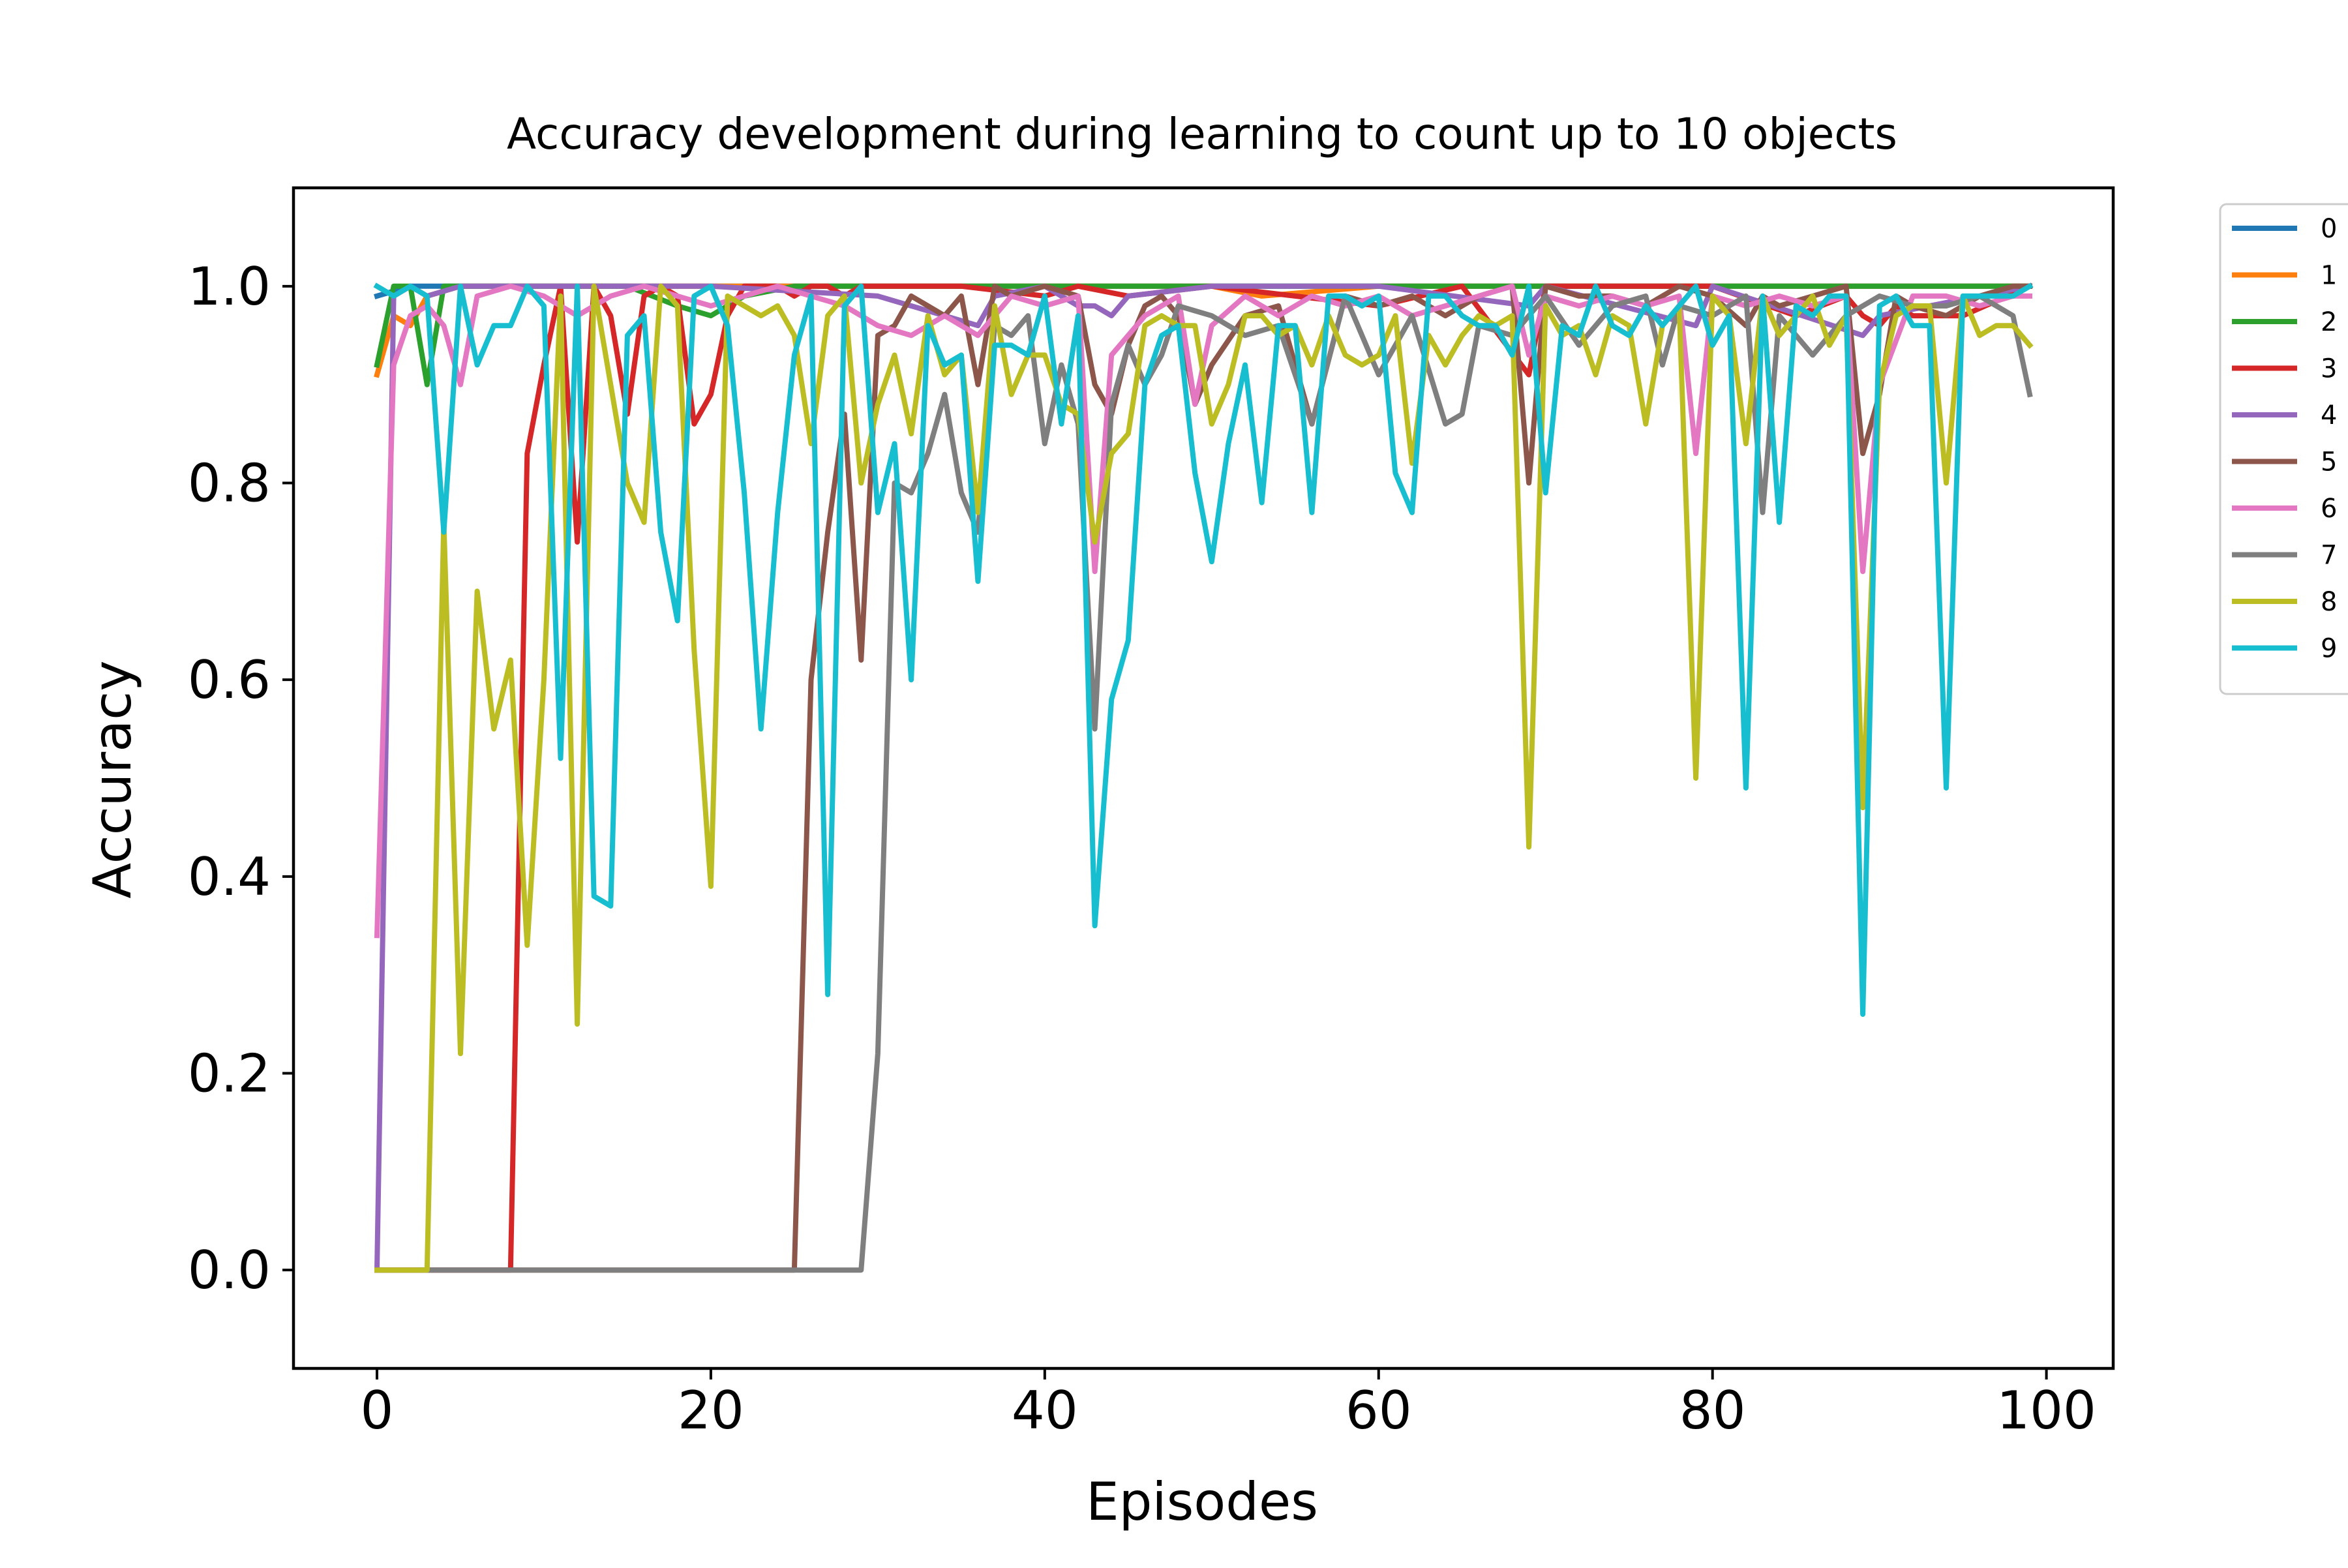 Image resolution: width=2348 pixels, height=1568 pixels. Describe the element at coordinates (711, 1410) in the screenshot. I see `x-tick-label: 20` at that location.